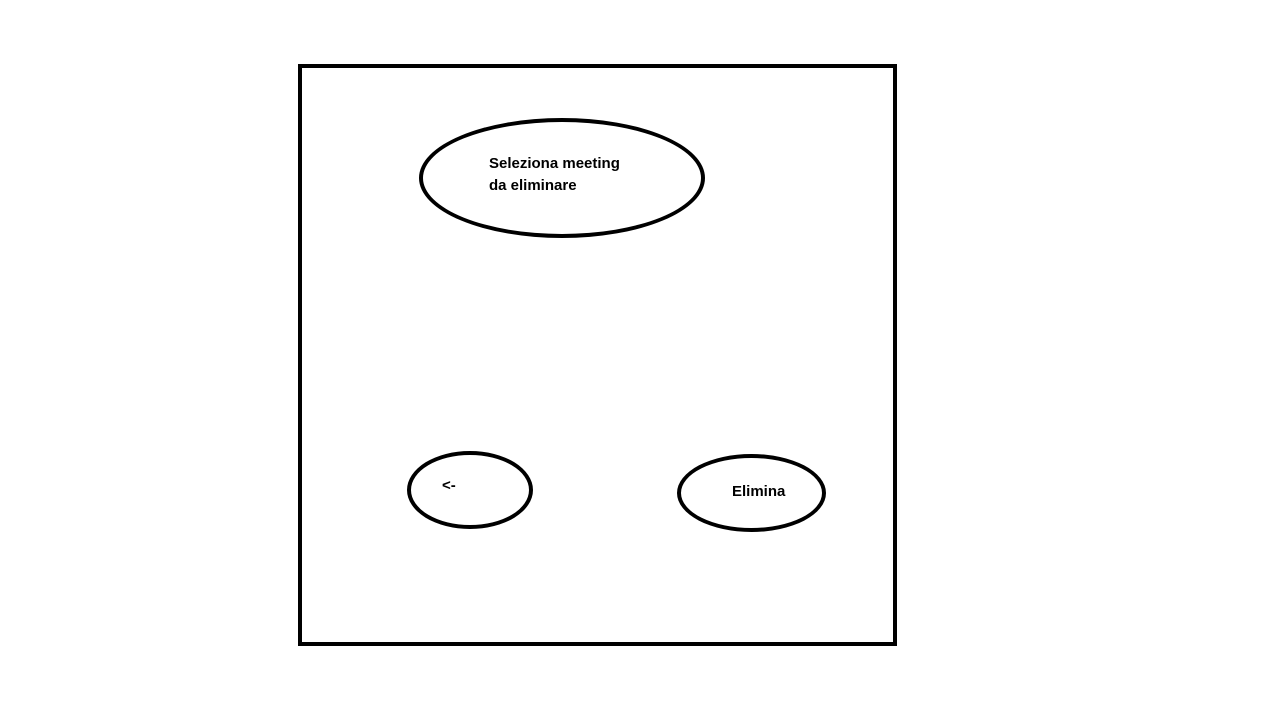 The width and height of the screenshot is (1264, 717). I want to click on delete-button: Elimina, so click(751, 493).